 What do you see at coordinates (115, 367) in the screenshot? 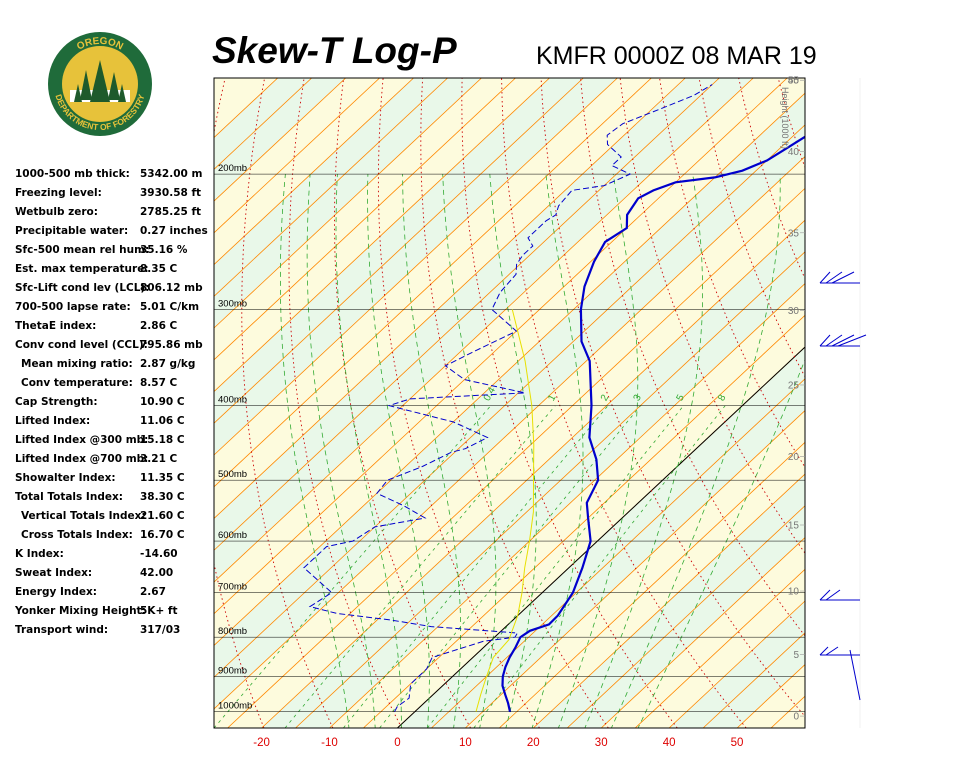
I see `stat-row: Mean mixing ratio: 2.87 g/kg` at bounding box center [115, 367].